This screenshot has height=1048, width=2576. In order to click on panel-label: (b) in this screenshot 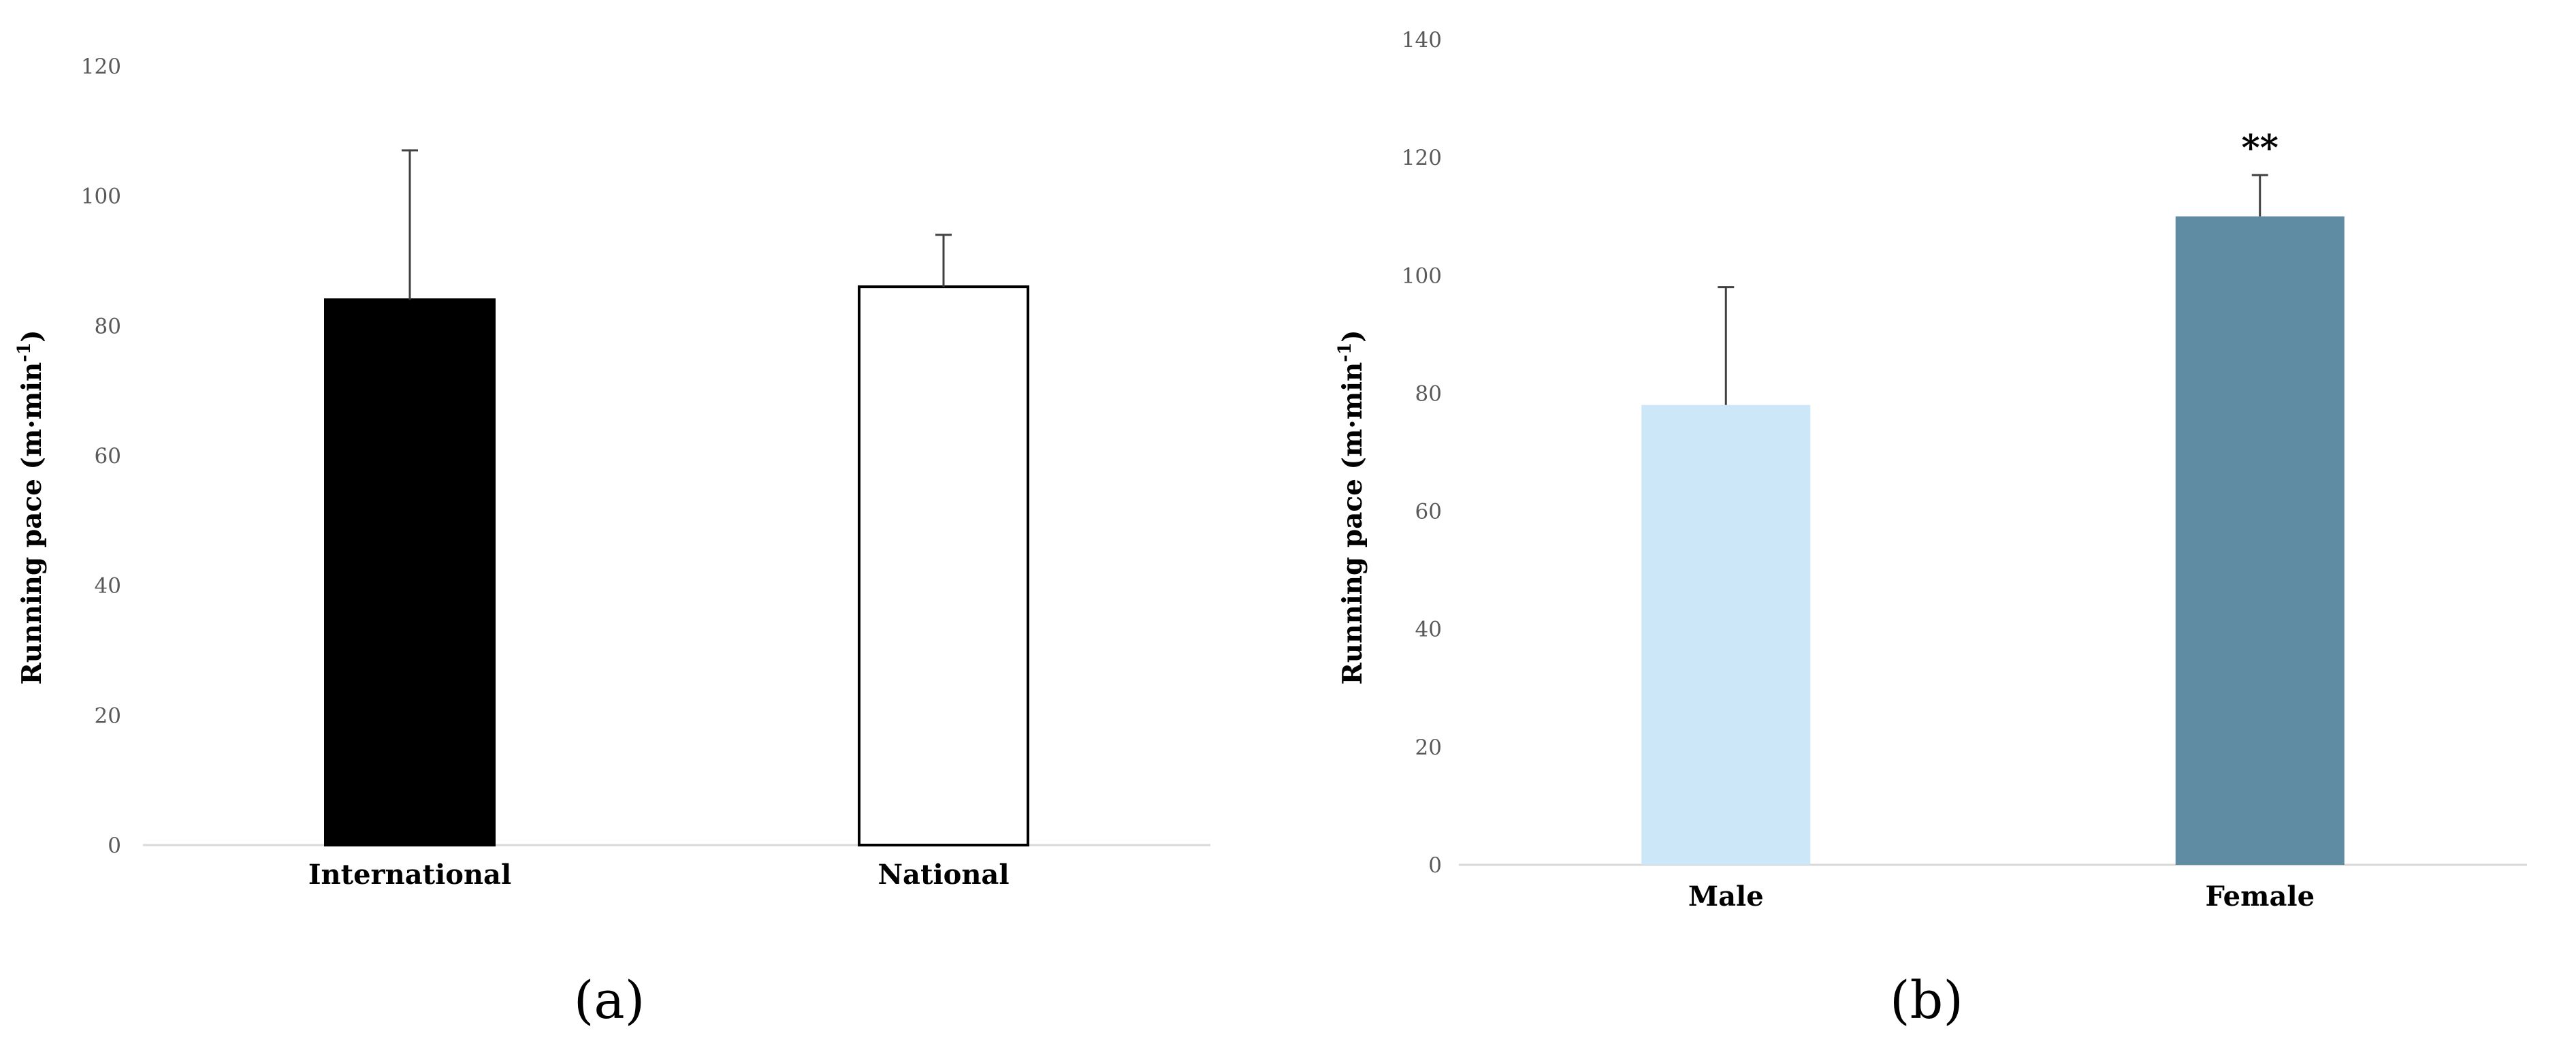, I will do `click(1927, 1000)`.